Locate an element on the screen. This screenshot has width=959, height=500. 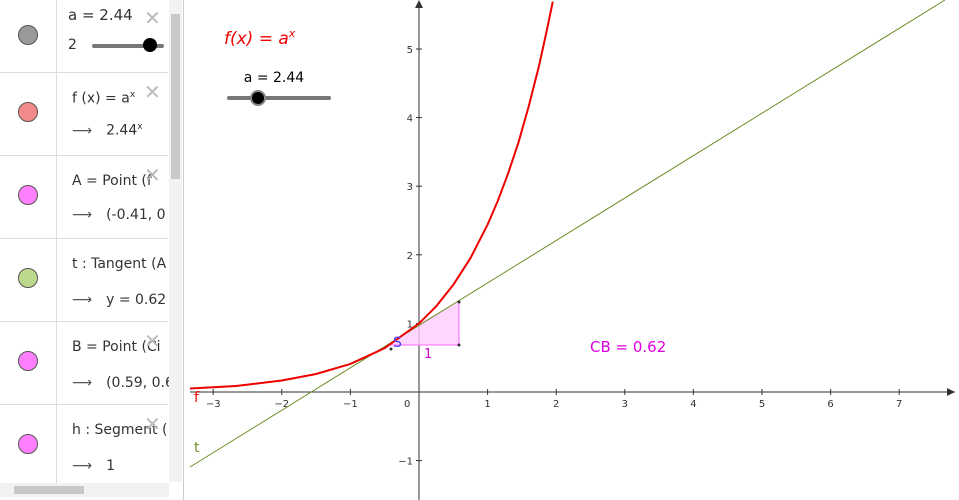
function-formula: f(x) = ax is located at coordinates (260, 38).